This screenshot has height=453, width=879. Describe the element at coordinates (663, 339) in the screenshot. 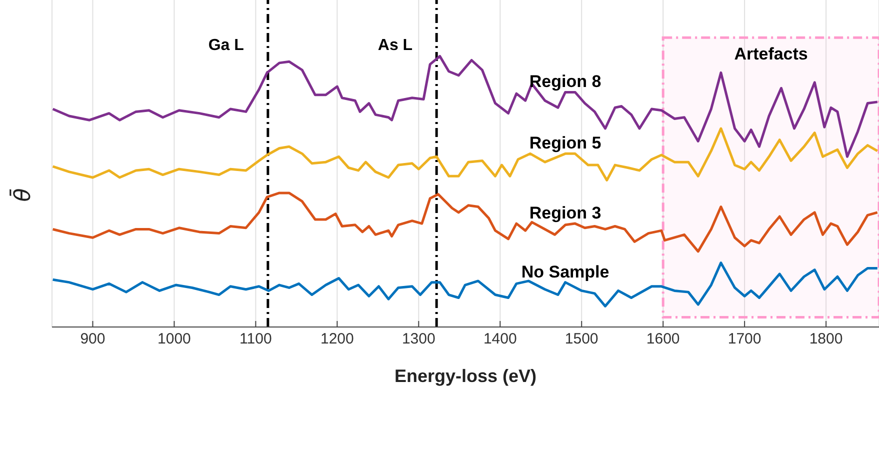

I see `x-tick-label: 1600` at that location.